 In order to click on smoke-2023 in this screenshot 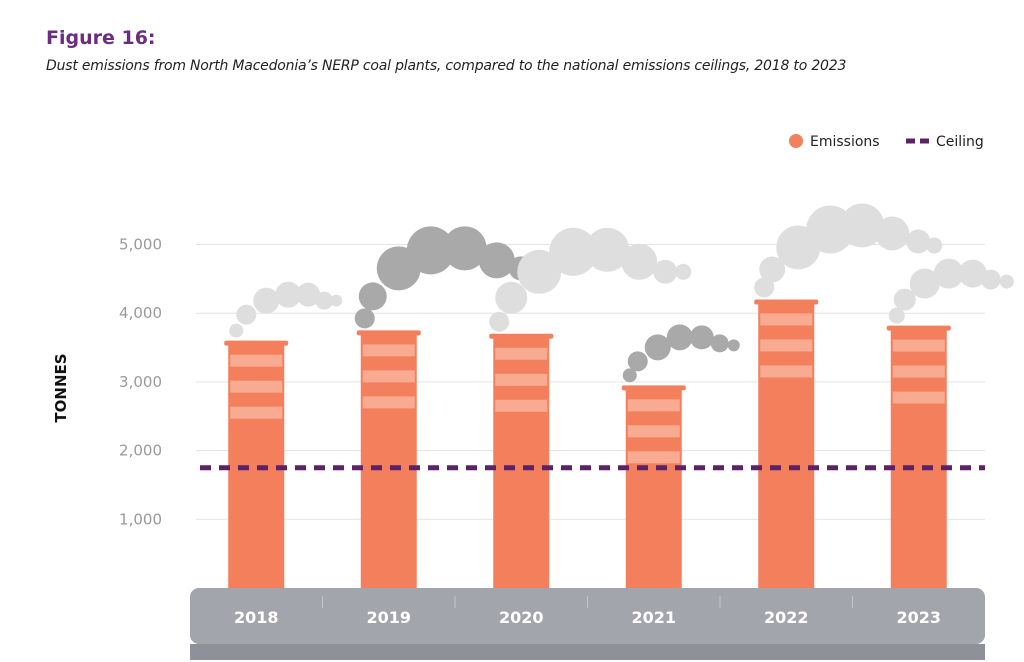, I will do `click(951, 291)`.